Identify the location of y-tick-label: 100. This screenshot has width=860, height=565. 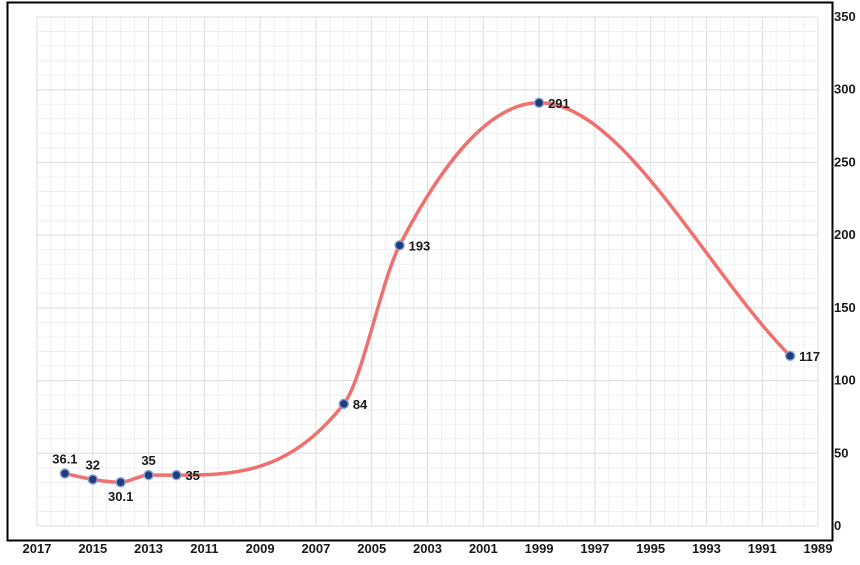
(845, 380).